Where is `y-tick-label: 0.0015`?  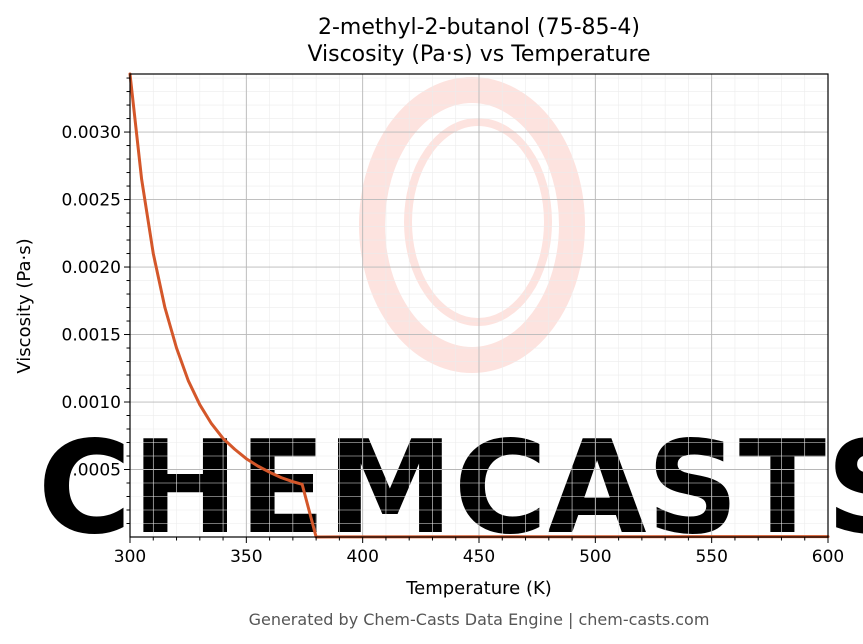 y-tick-label: 0.0015 is located at coordinates (91, 336).